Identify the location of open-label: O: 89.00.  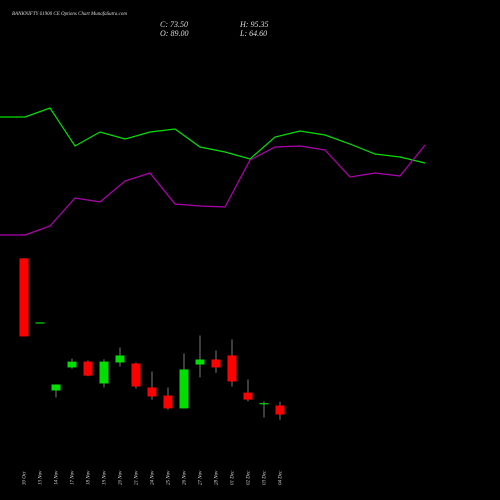
(174, 33).